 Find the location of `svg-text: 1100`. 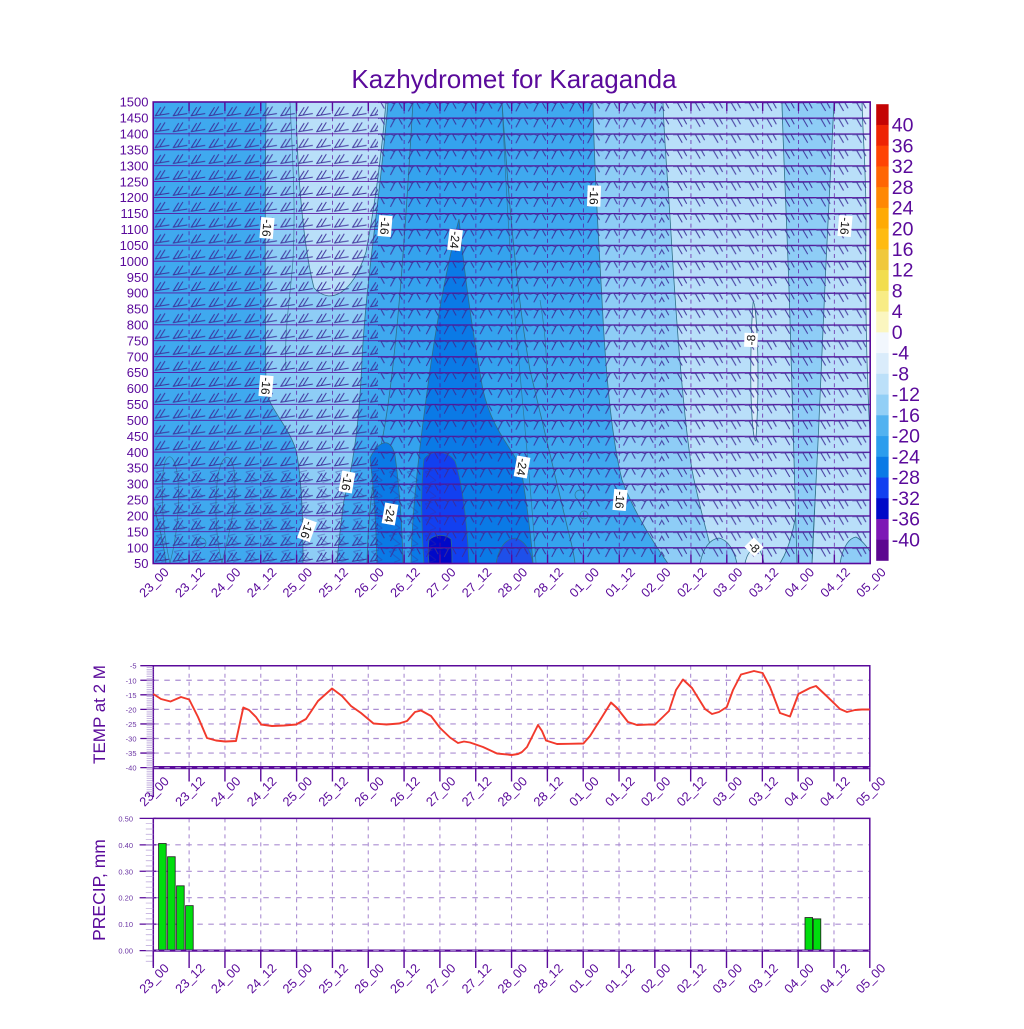

svg-text: 1100 is located at coordinates (135, 229).